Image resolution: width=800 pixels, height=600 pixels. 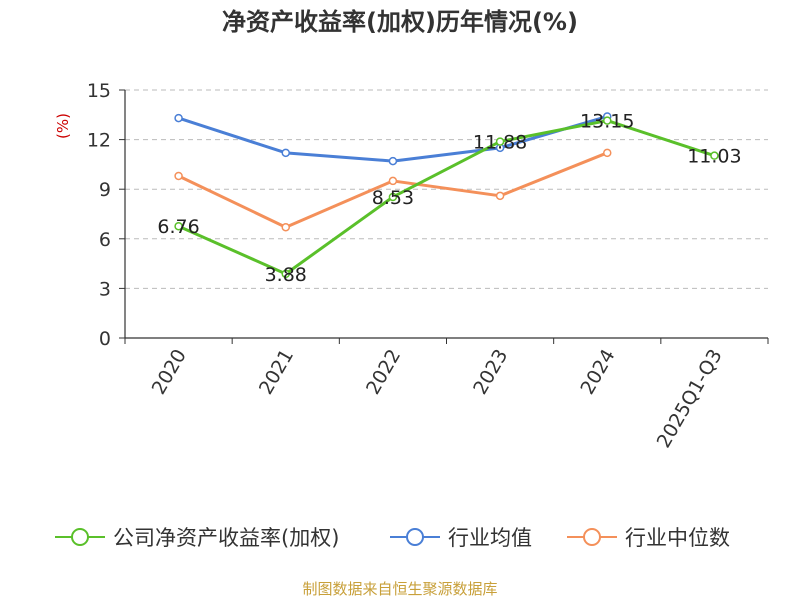 What do you see at coordinates (226, 538) in the screenshot?
I see `legend-label: 公司净资产收益率(加权)` at bounding box center [226, 538].